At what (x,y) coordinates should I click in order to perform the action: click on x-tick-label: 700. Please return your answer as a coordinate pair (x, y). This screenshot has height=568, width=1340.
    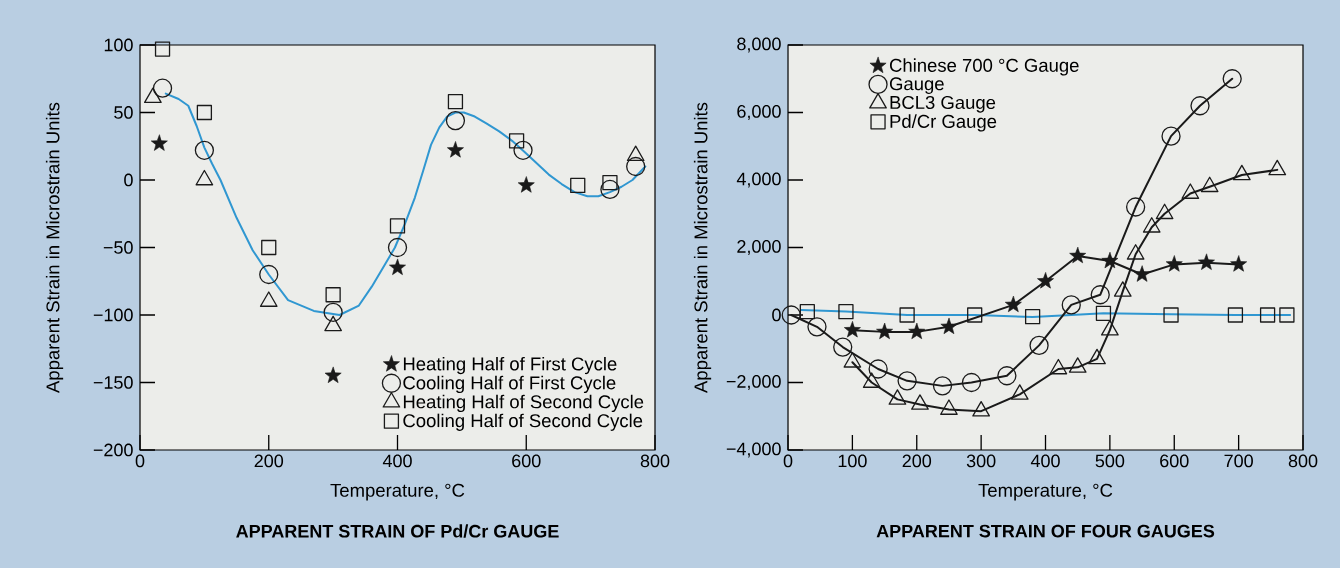
    Looking at the image, I should click on (1238, 461).